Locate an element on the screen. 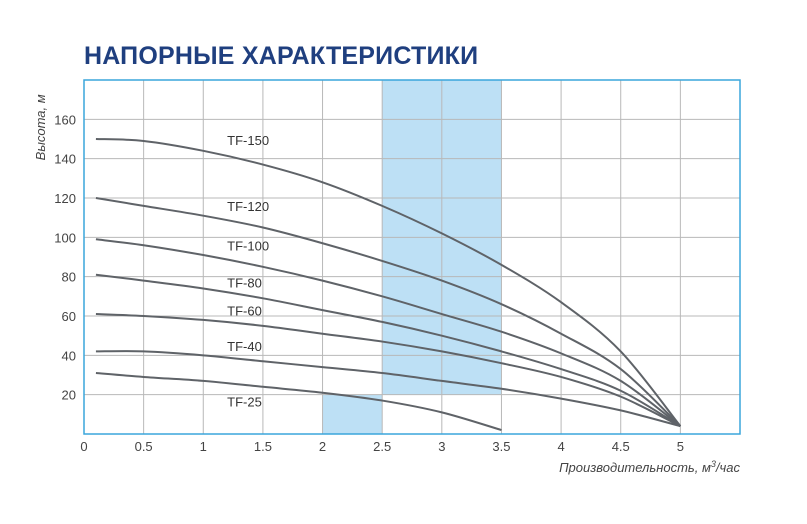 The image size is (807, 524). curve-label-tf-60: TF-60 is located at coordinates (244, 311).